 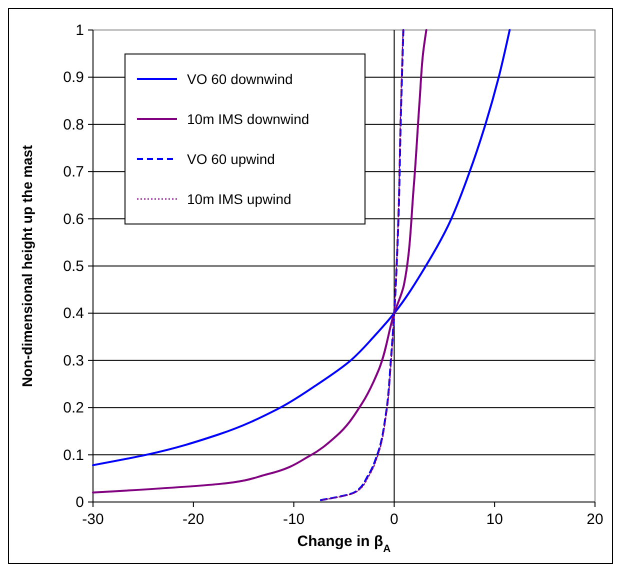 I want to click on y-tick-label: 0, so click(x=80, y=502).